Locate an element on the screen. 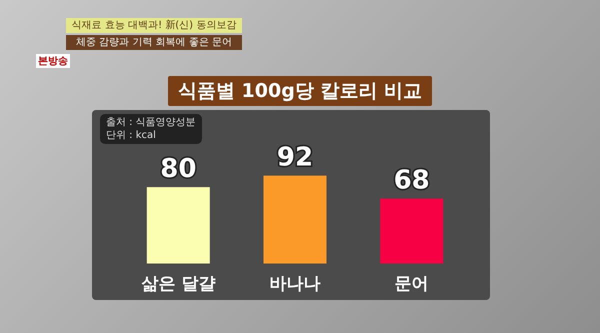 This screenshot has width=600, height=333. data-label: 68 is located at coordinates (412, 180).